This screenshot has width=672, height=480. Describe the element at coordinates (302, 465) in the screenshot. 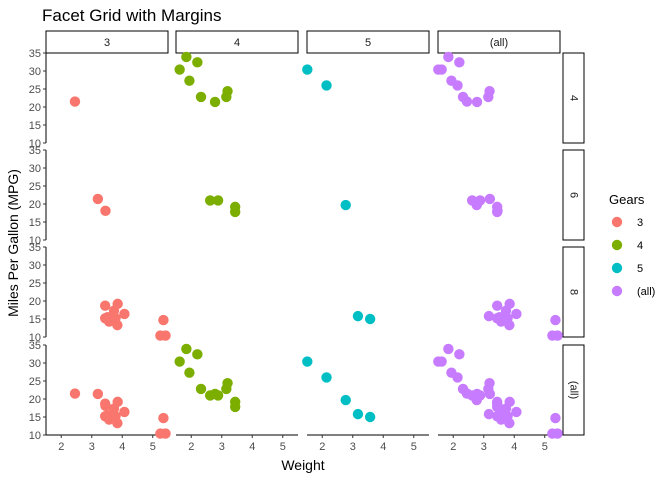

I see `x-axis-title: Weight` at that location.